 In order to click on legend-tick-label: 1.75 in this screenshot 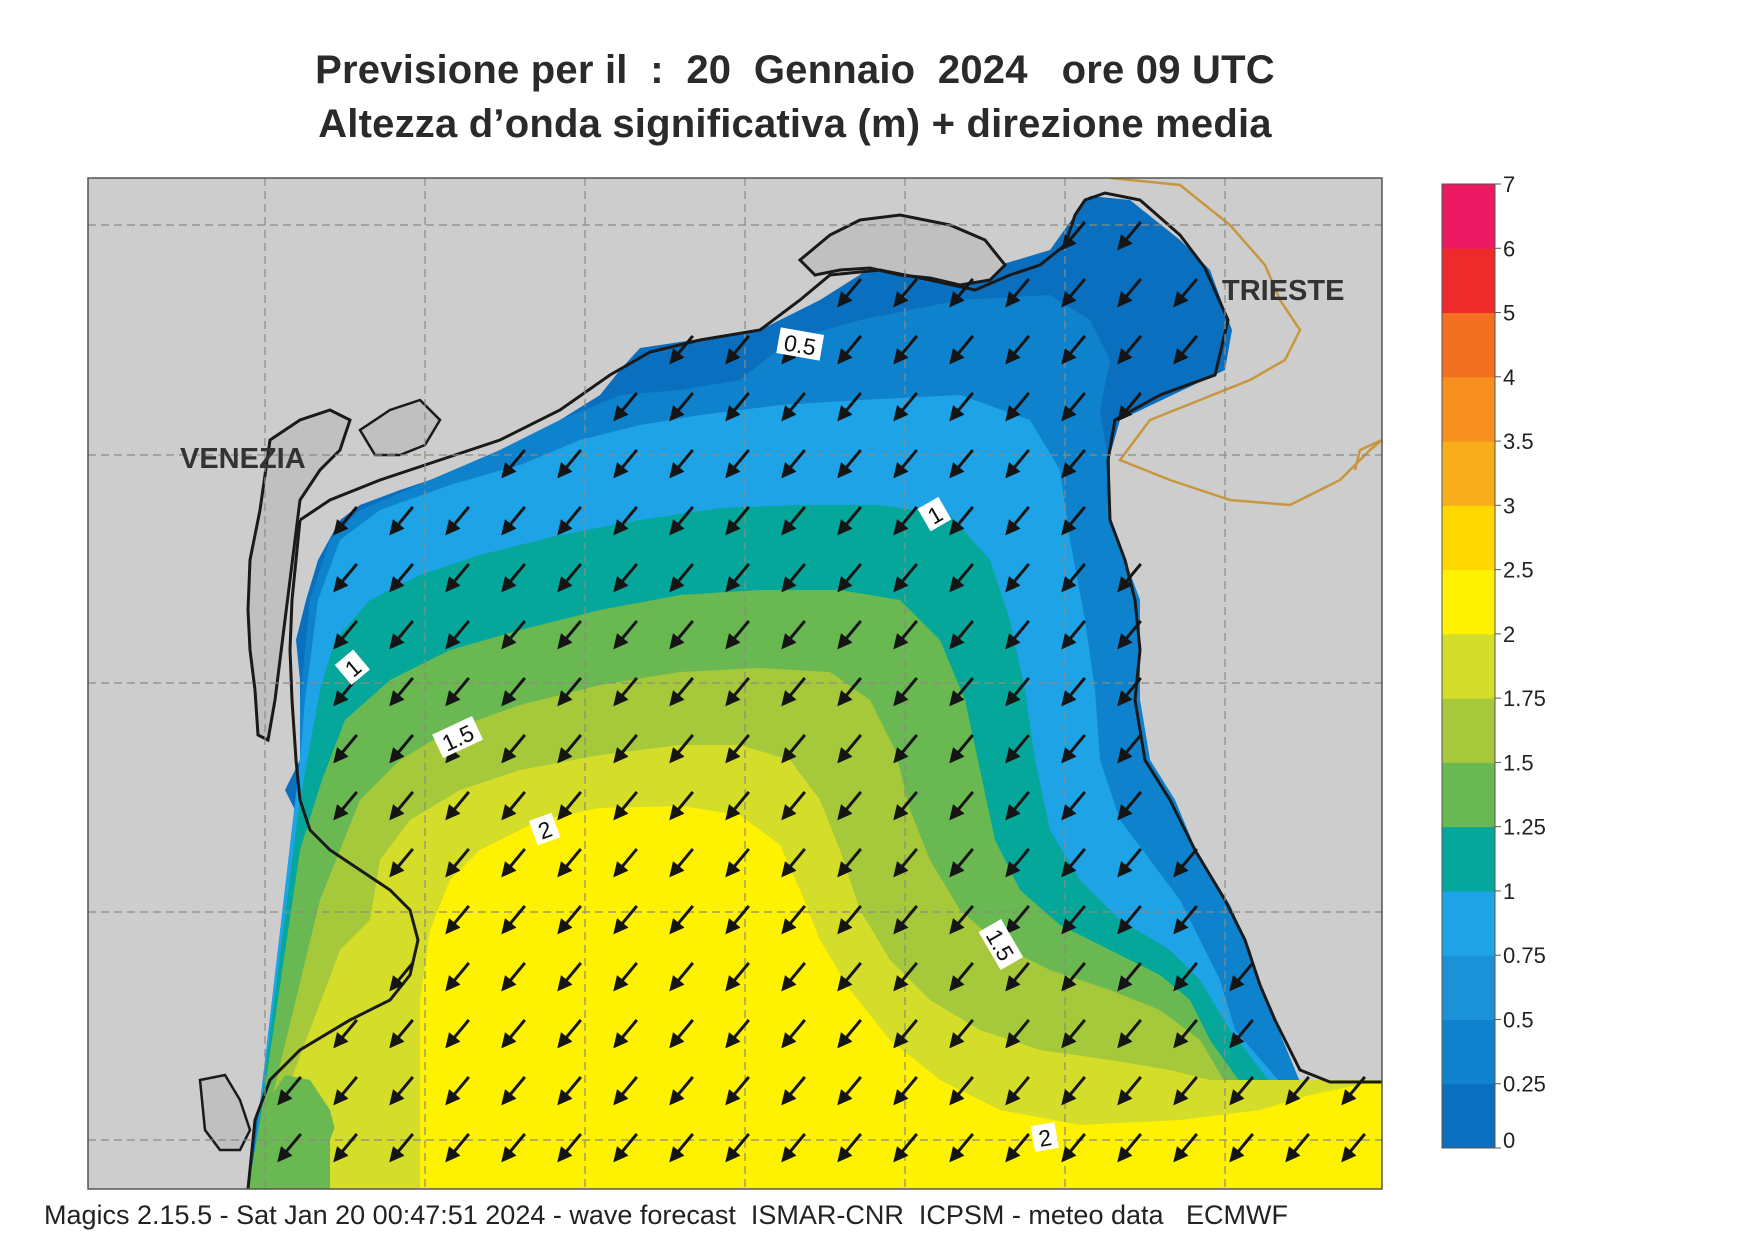, I will do `click(1524, 698)`.